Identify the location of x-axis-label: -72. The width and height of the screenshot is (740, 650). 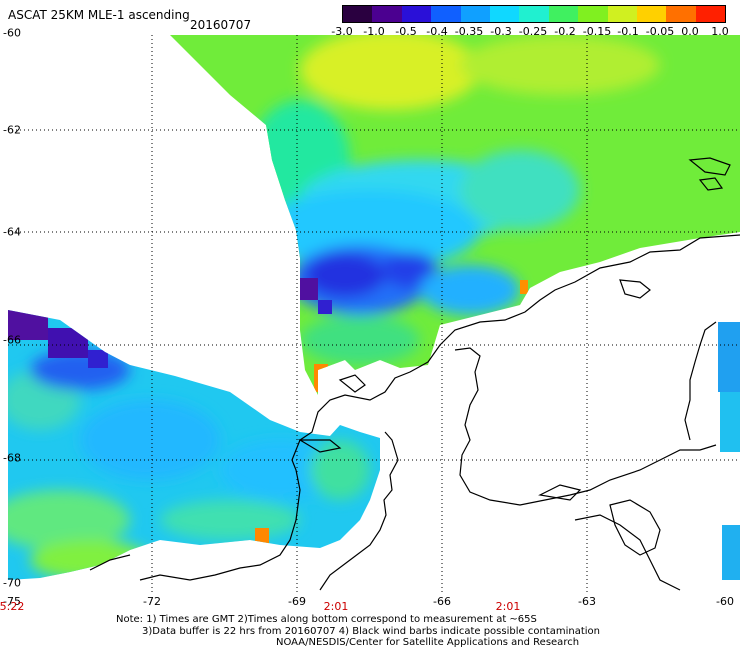
(152, 601).